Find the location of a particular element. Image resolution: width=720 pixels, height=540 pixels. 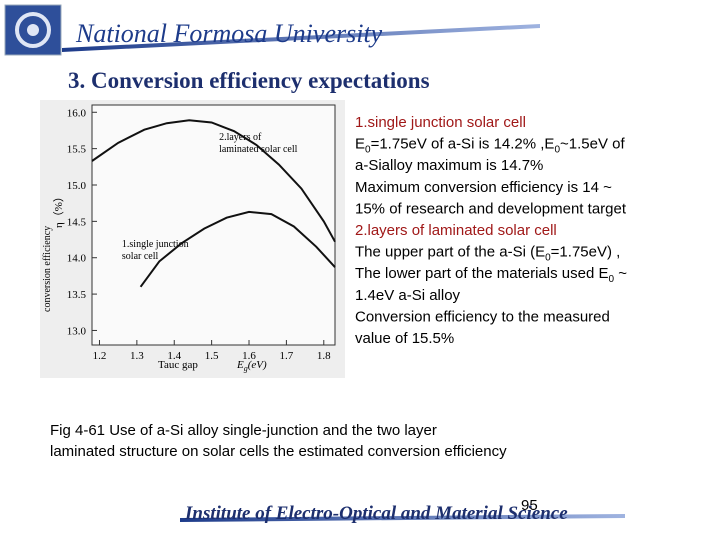

body-line: 15% of research and development target is located at coordinates (491, 208).